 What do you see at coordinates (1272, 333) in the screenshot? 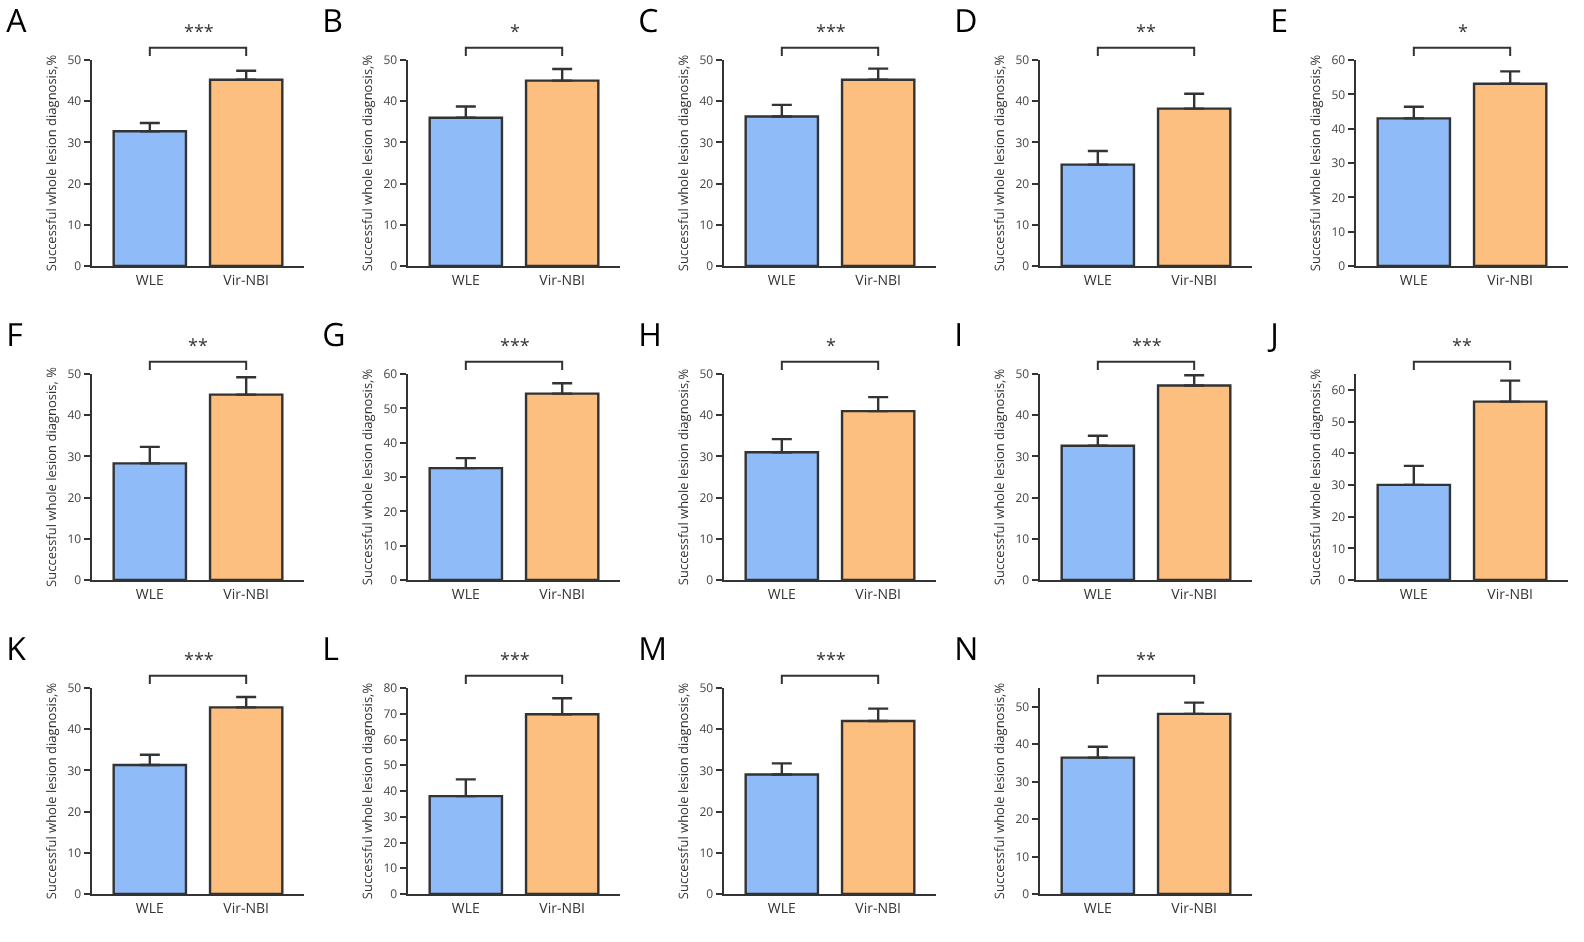
I see `chart-title: J` at bounding box center [1272, 333].